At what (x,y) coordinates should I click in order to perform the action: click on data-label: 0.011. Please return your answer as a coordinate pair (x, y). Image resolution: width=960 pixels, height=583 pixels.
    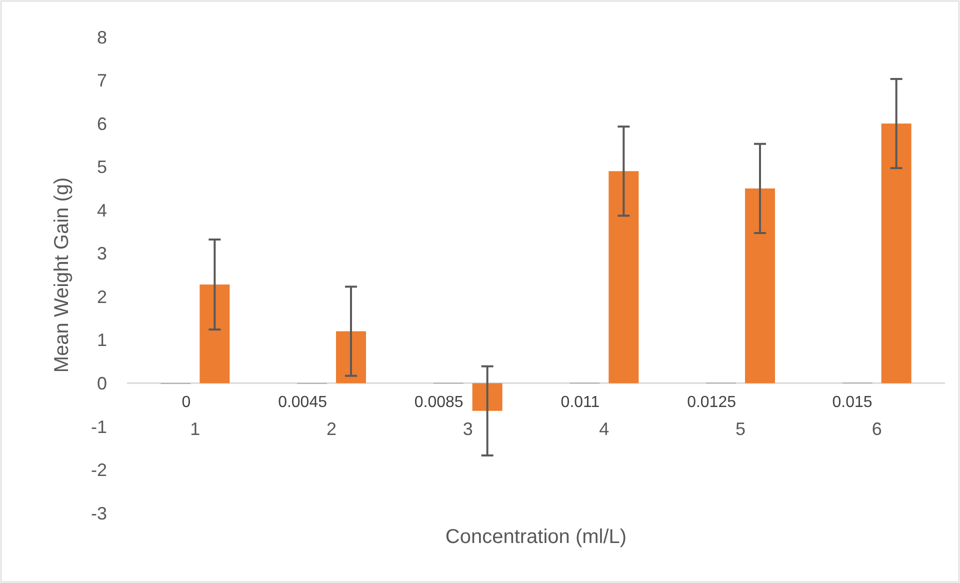
    Looking at the image, I should click on (580, 403).